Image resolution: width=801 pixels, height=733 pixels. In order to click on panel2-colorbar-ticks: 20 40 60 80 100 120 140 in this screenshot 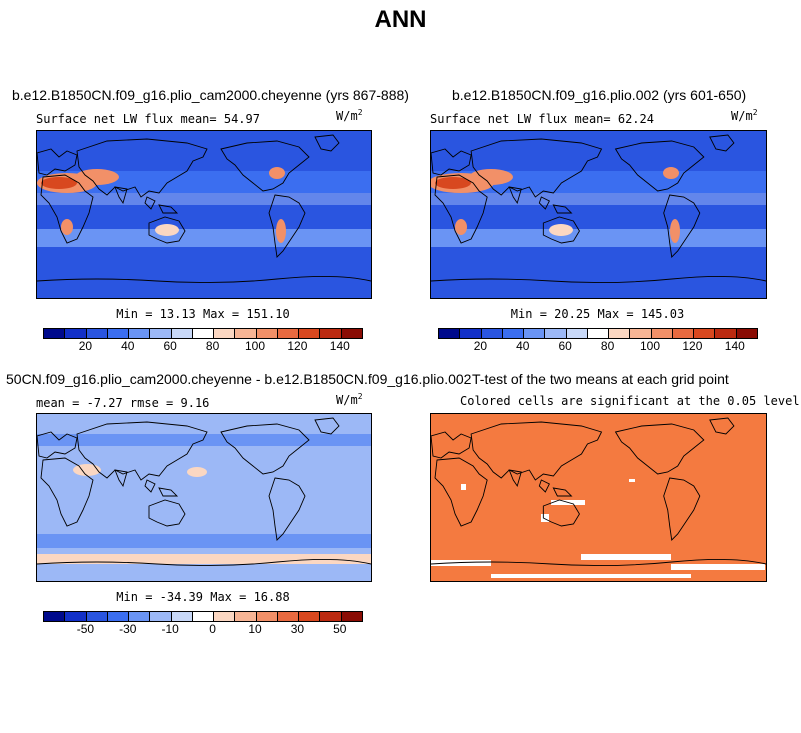, I will do `click(597, 346)`.